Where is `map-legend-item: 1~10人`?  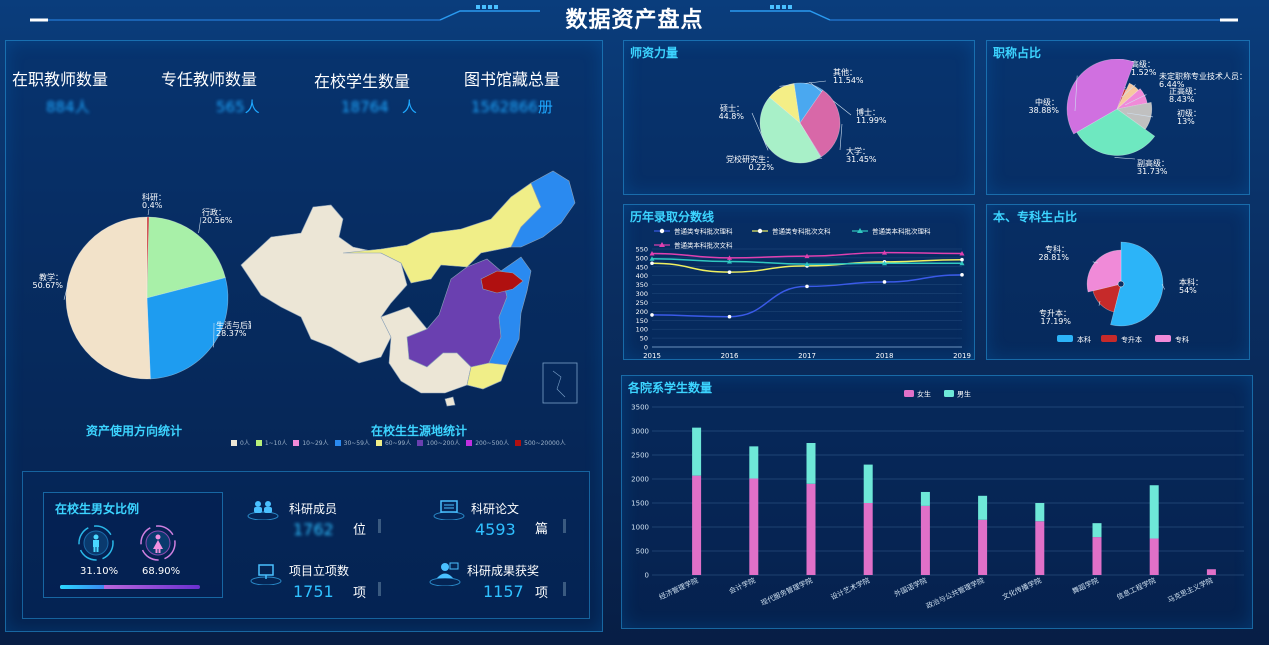 map-legend-item: 1~10人 is located at coordinates (271, 442).